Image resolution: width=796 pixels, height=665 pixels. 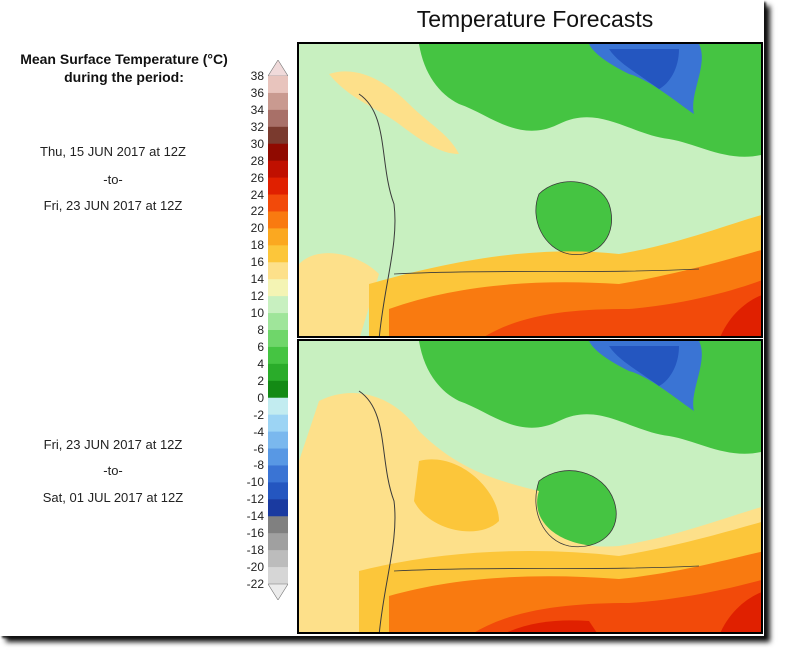 What do you see at coordinates (257, 177) in the screenshot?
I see `scale-tick-label: 26` at bounding box center [257, 177].